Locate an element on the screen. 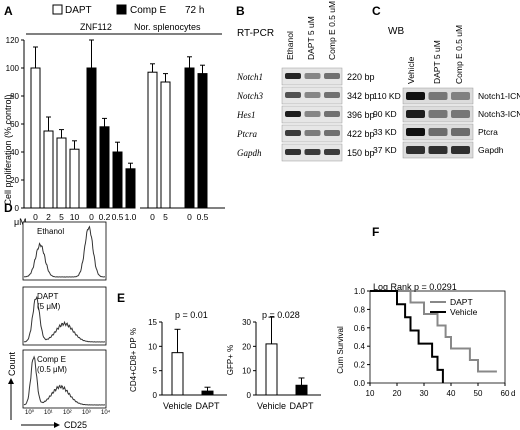  kd-label: 90 KD is located at coordinates (385, 114).